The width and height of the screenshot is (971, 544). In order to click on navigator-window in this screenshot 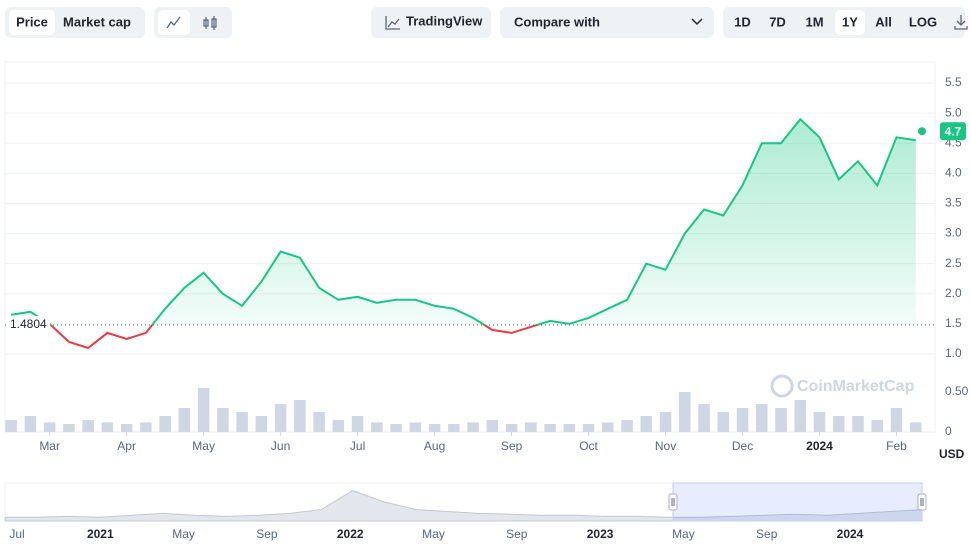, I will do `click(797, 502)`.